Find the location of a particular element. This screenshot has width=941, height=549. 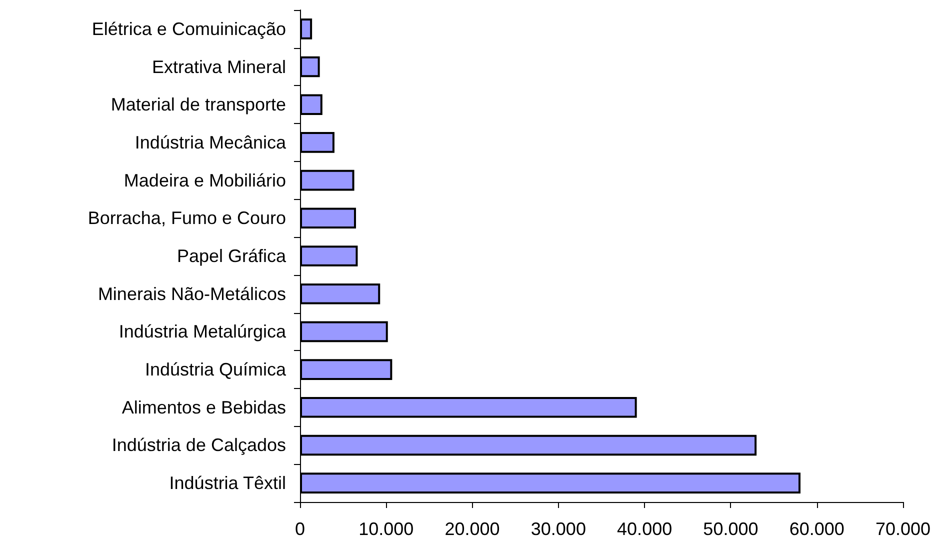

y-tick-label: Borracha, Fumo e Couro is located at coordinates (187, 218).